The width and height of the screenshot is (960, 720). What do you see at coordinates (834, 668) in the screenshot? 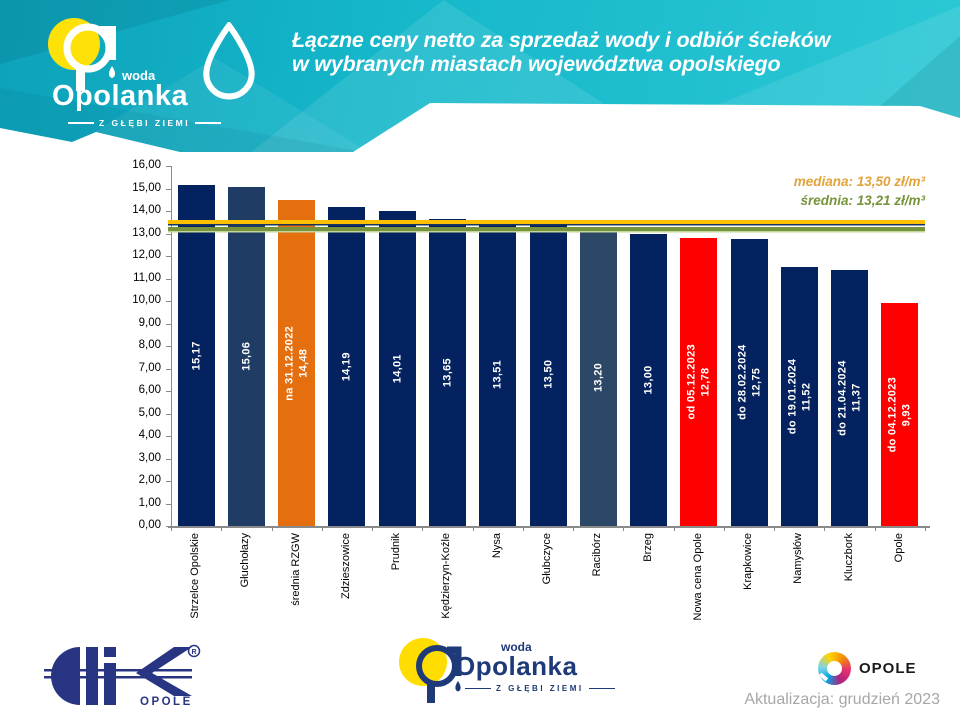
I see `opole-swirl-icon` at bounding box center [834, 668].